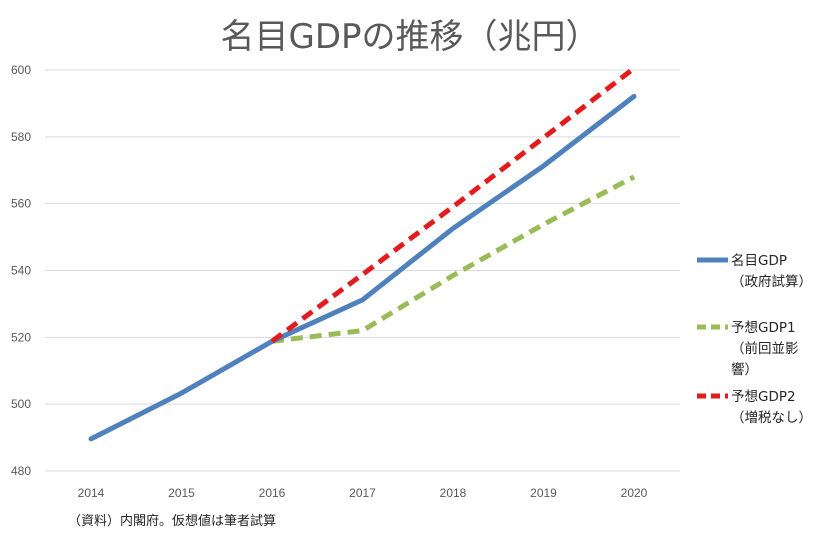 The image size is (825, 539). Describe the element at coordinates (21, 204) in the screenshot. I see `y-tick-label: 560` at that location.